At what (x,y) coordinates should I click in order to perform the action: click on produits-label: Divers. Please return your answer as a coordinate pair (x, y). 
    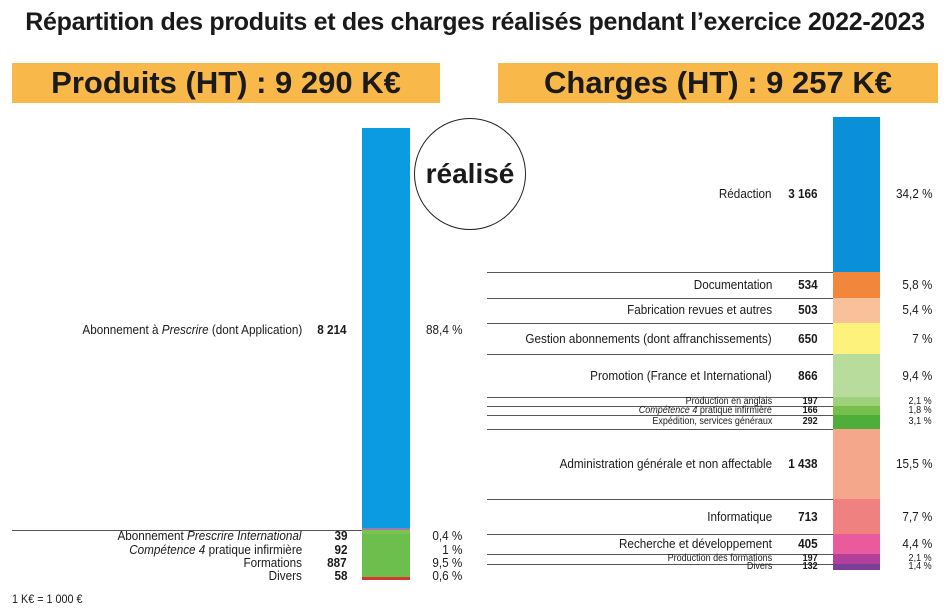
    Looking at the image, I should click on (285, 575).